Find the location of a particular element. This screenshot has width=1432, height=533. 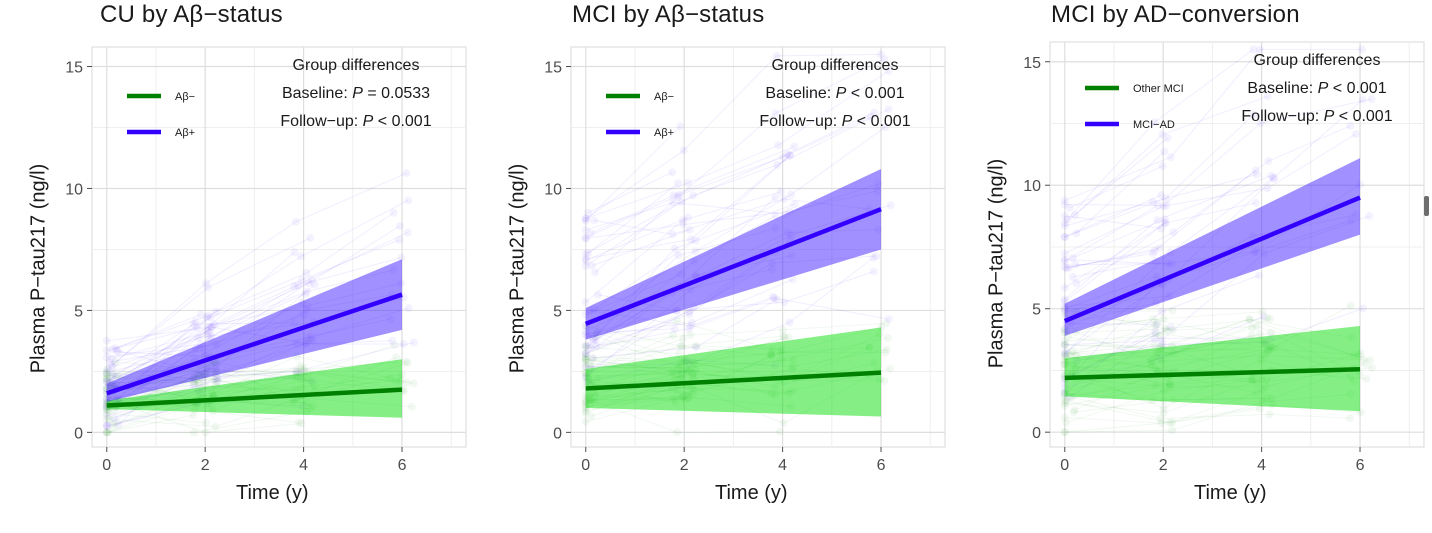

x-tick-label: 0 is located at coordinates (585, 465).